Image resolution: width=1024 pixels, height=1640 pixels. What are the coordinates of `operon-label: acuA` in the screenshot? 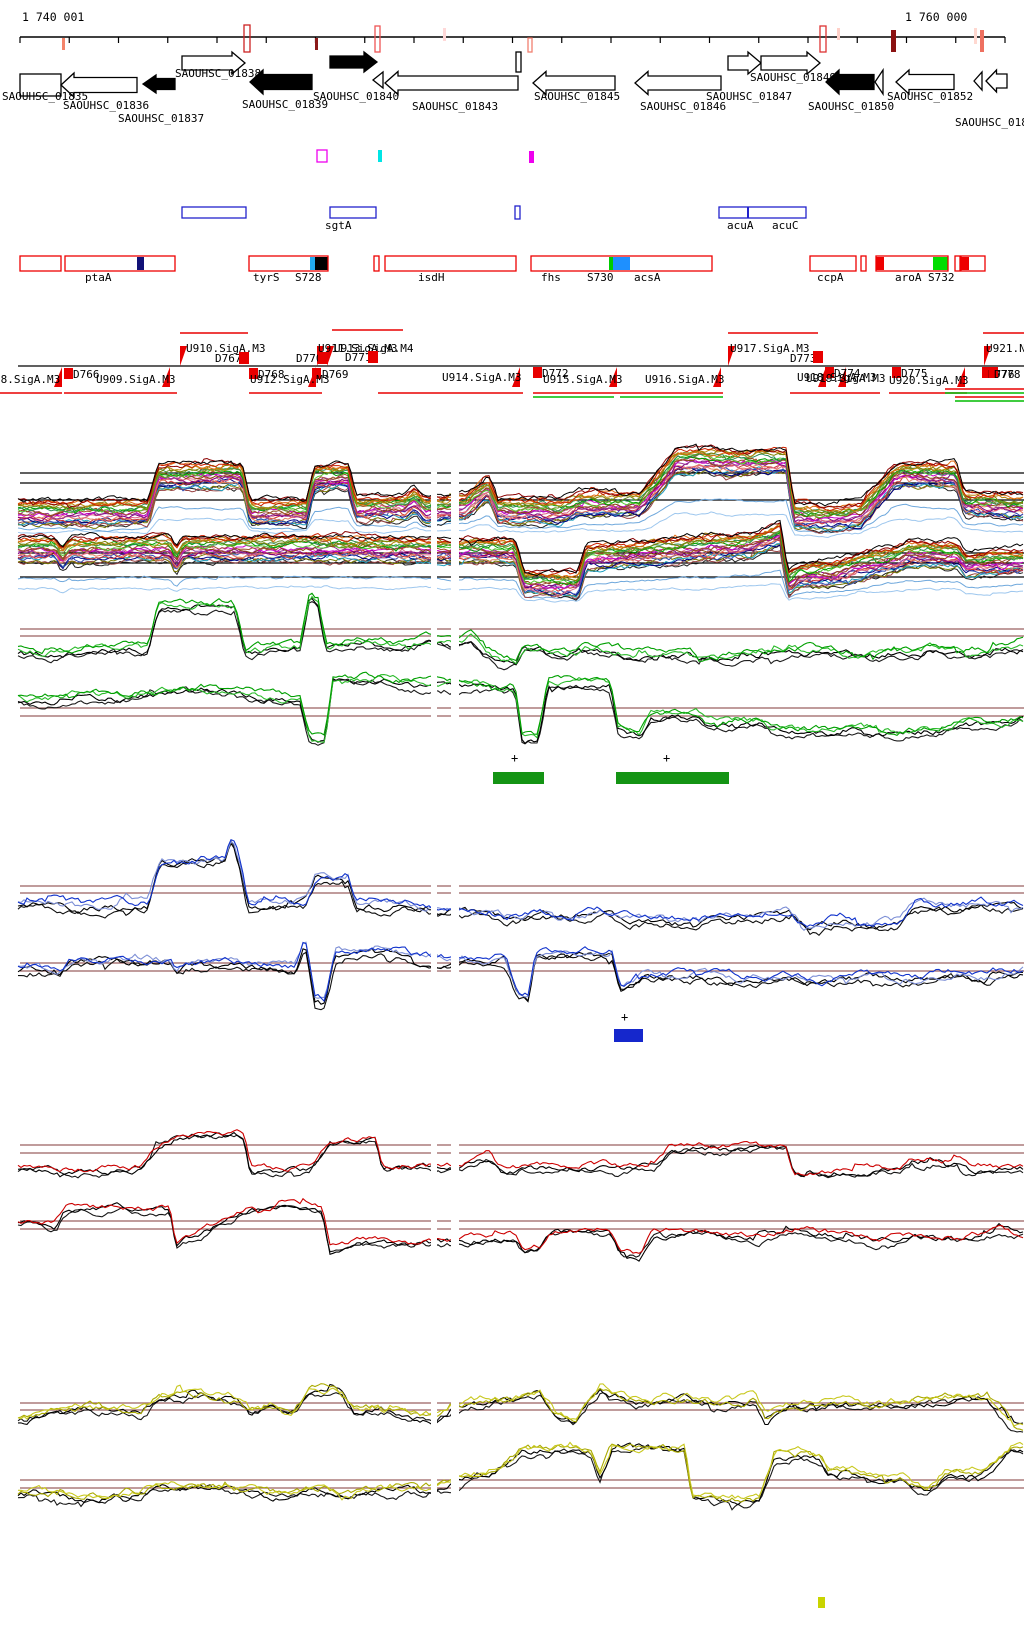 It's located at (740, 225).